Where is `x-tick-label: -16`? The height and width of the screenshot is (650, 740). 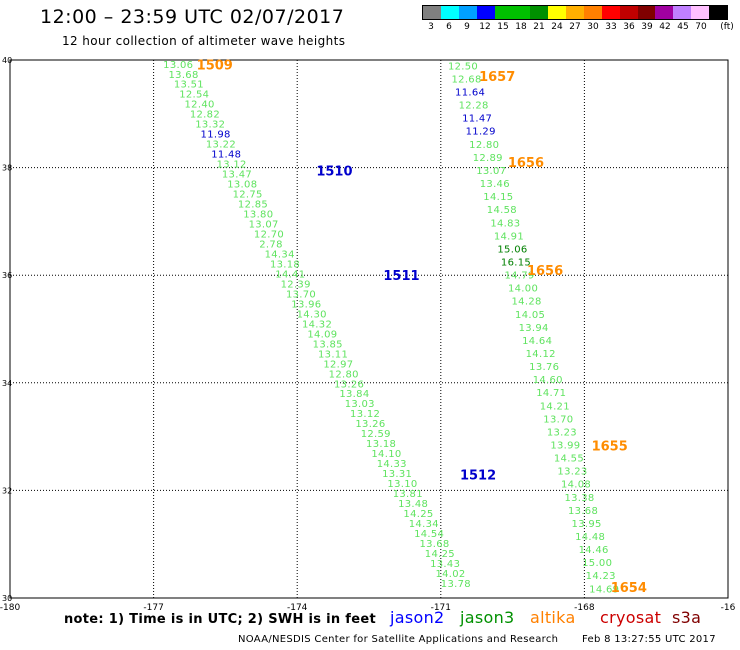 x-tick-label: -16 is located at coordinates (728, 606).